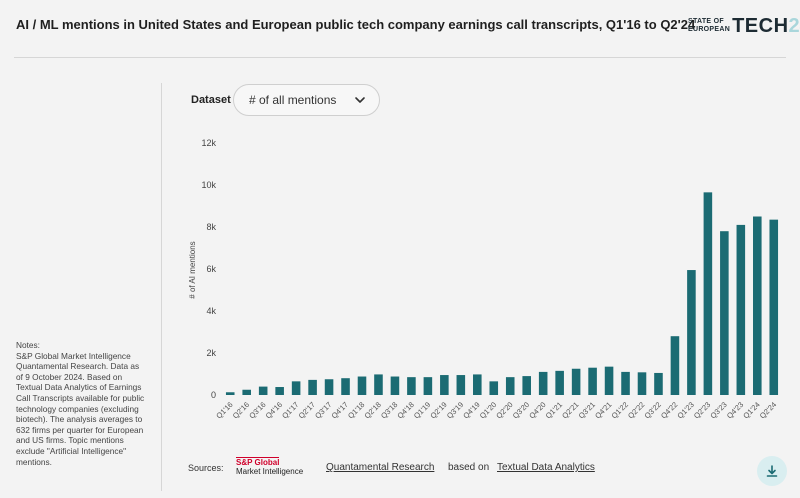 The image size is (800, 498). Describe the element at coordinates (257, 410) in the screenshot. I see `x-tick-label: Q3'16` at that location.